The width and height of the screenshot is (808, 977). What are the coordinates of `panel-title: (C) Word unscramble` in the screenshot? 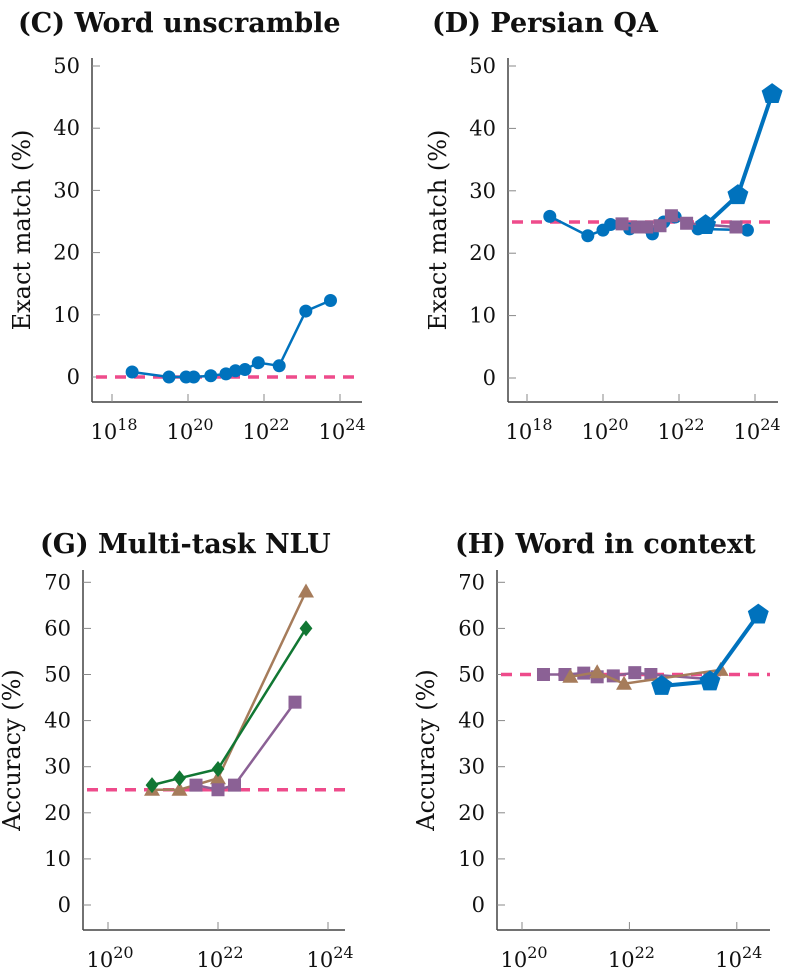 It's located at (179, 23).